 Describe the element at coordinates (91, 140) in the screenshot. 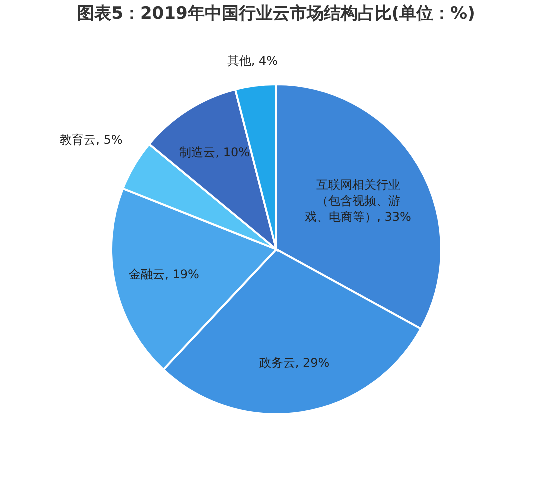

I see `slice-label: 教育云, 5%` at that location.